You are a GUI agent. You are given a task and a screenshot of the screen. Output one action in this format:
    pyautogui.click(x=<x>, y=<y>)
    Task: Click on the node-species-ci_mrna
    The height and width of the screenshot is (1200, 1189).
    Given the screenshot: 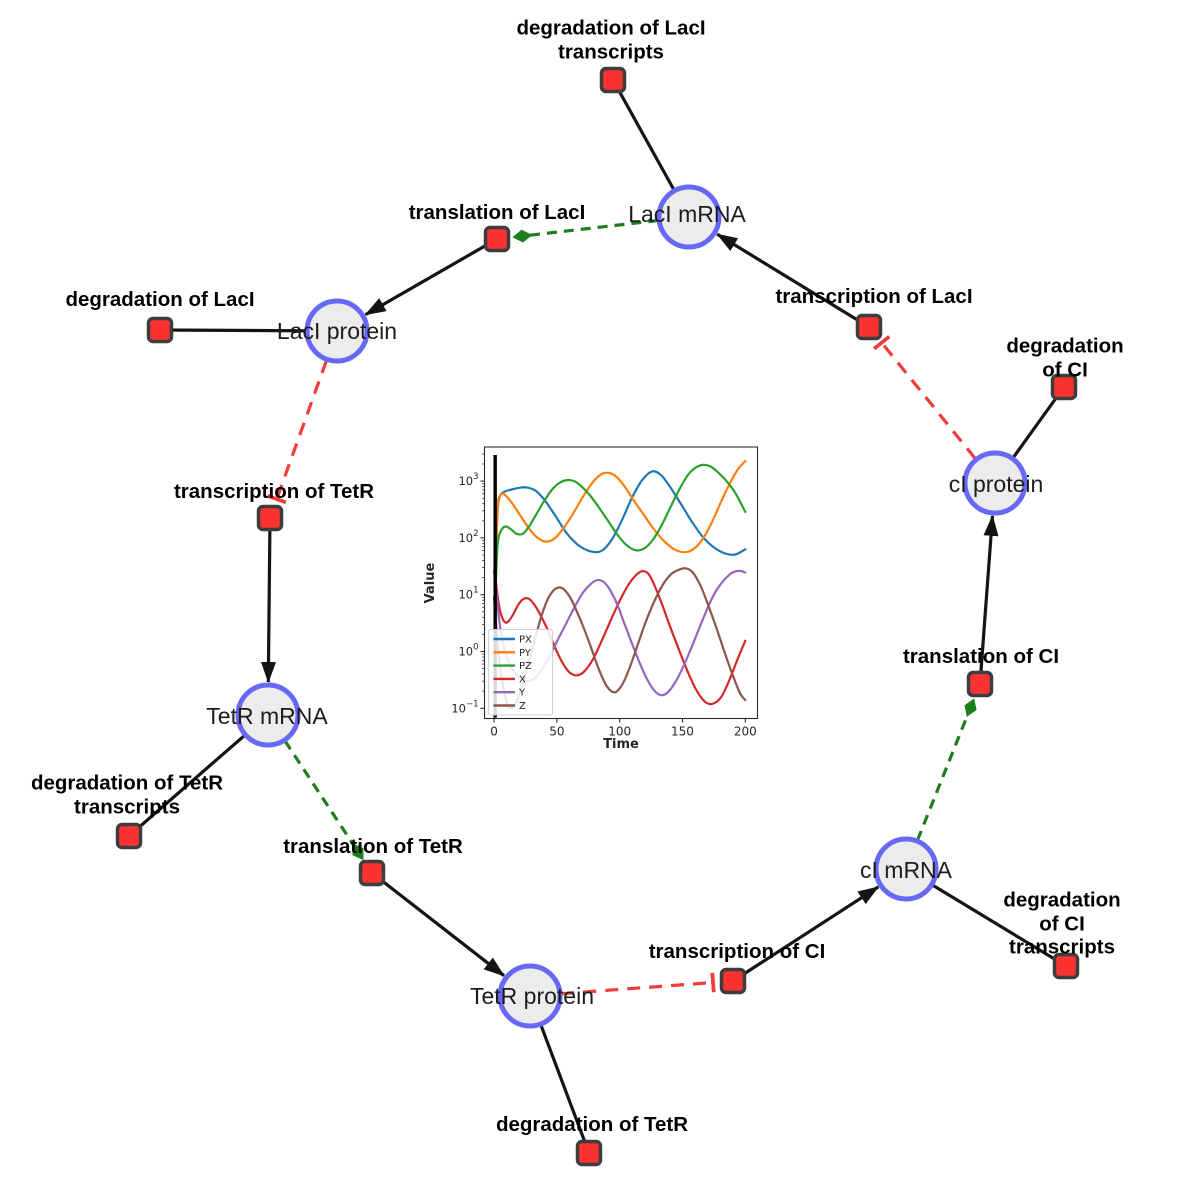 What is the action you would take?
    pyautogui.click(x=906, y=869)
    